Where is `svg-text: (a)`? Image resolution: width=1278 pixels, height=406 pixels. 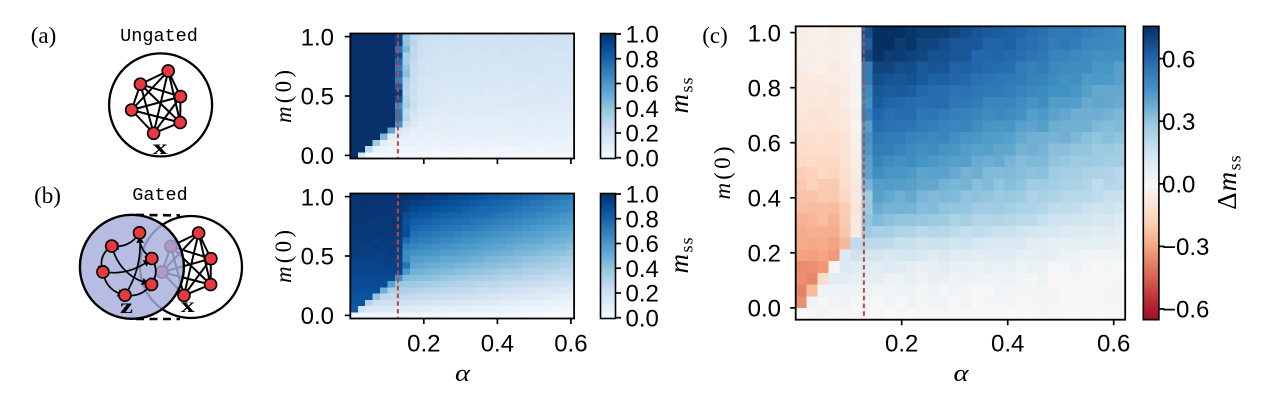
svg-text: (a) is located at coordinates (44, 35).